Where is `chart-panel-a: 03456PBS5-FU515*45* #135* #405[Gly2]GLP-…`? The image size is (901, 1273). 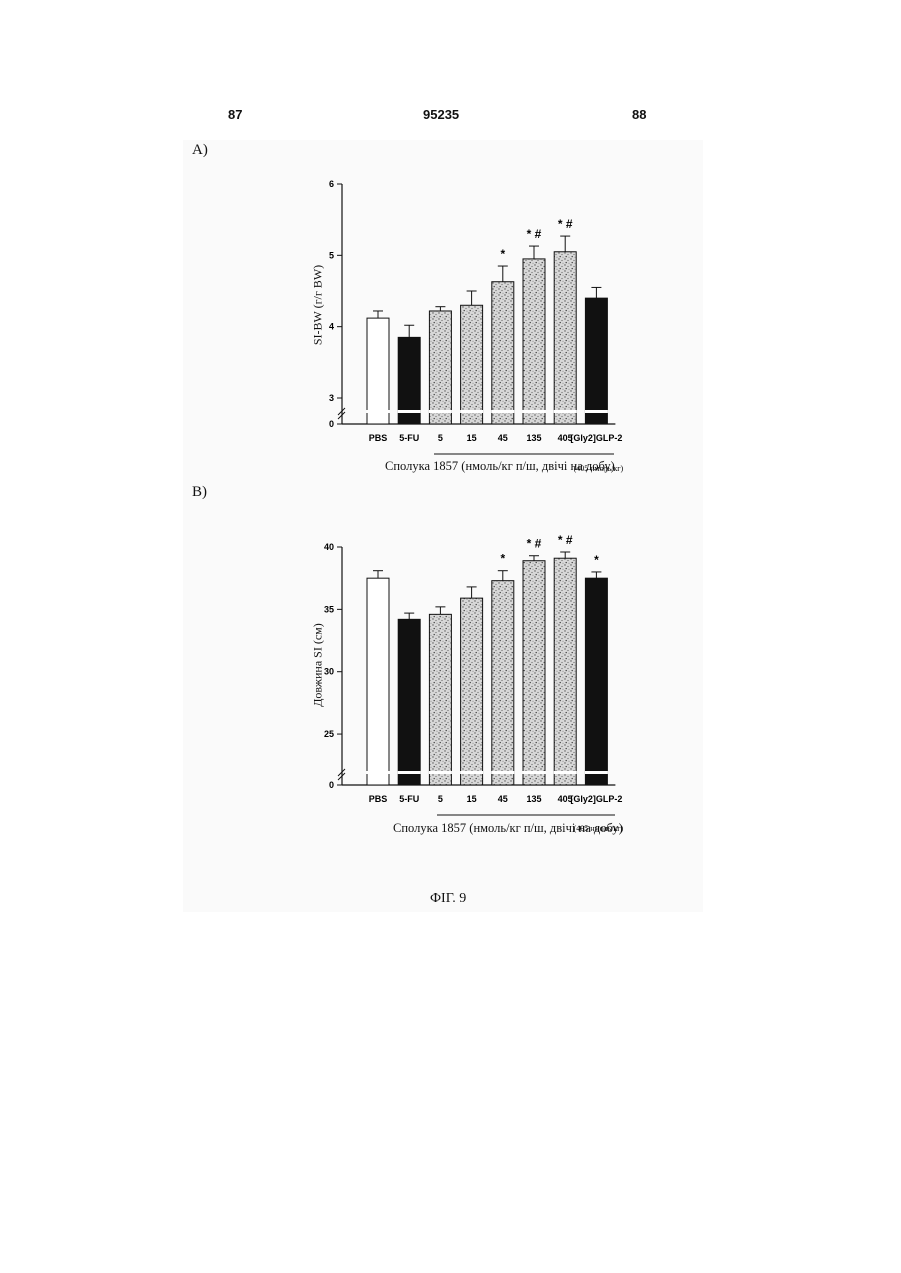 chart-panel-a: 03456PBS5-FU515*45* #135* #405[Gly2]GLP-… is located at coordinates (476, 326).